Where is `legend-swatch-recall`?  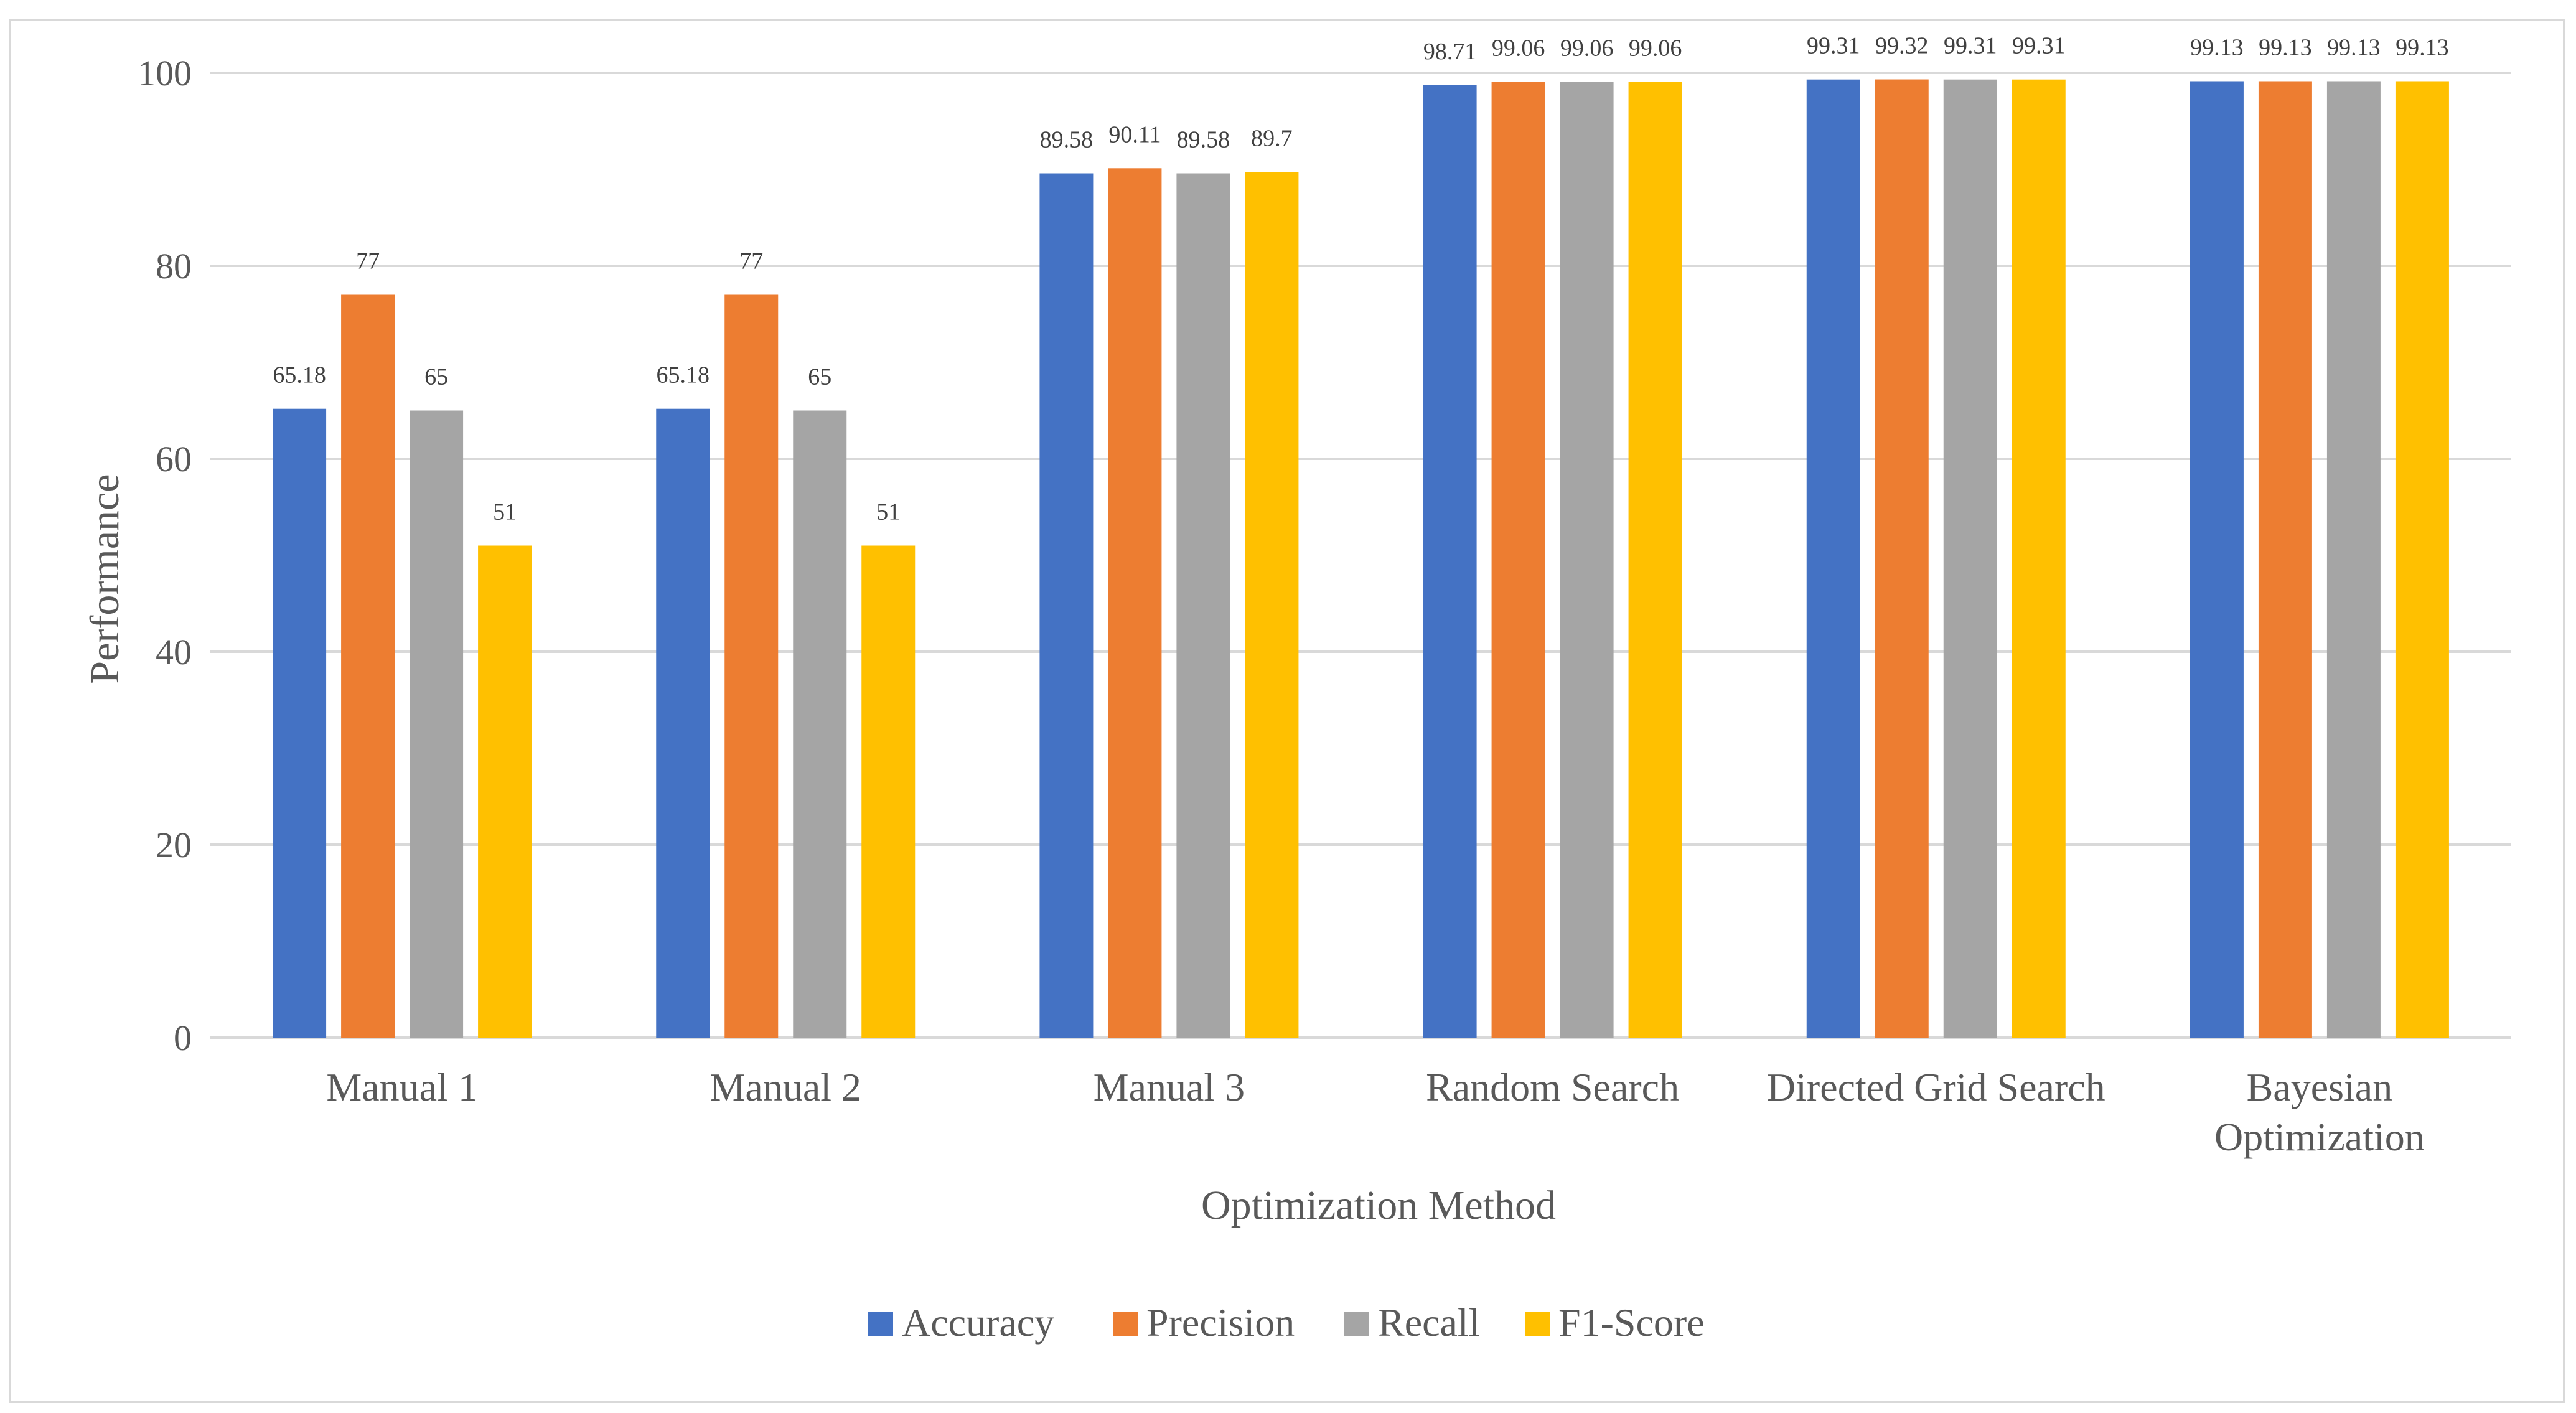
legend-swatch-recall is located at coordinates (1356, 1324).